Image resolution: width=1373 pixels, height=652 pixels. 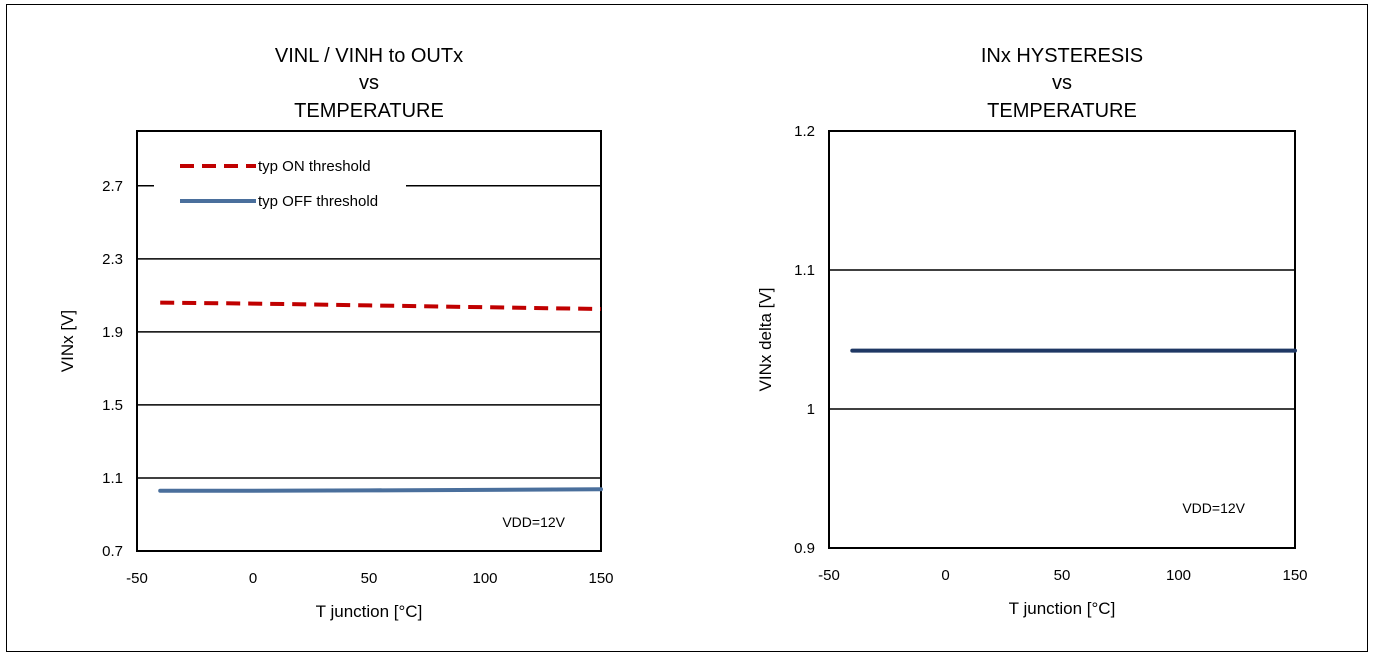 I want to click on y-tick-label: 0.7, so click(x=112, y=551).